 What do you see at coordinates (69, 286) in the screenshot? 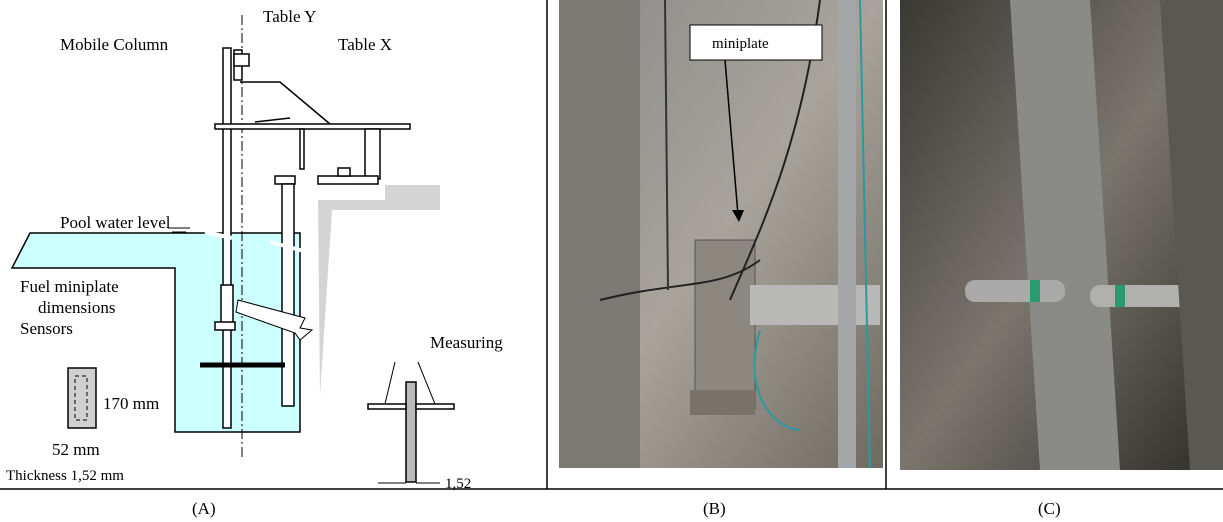
I see `label: Fuel miniplate` at bounding box center [69, 286].